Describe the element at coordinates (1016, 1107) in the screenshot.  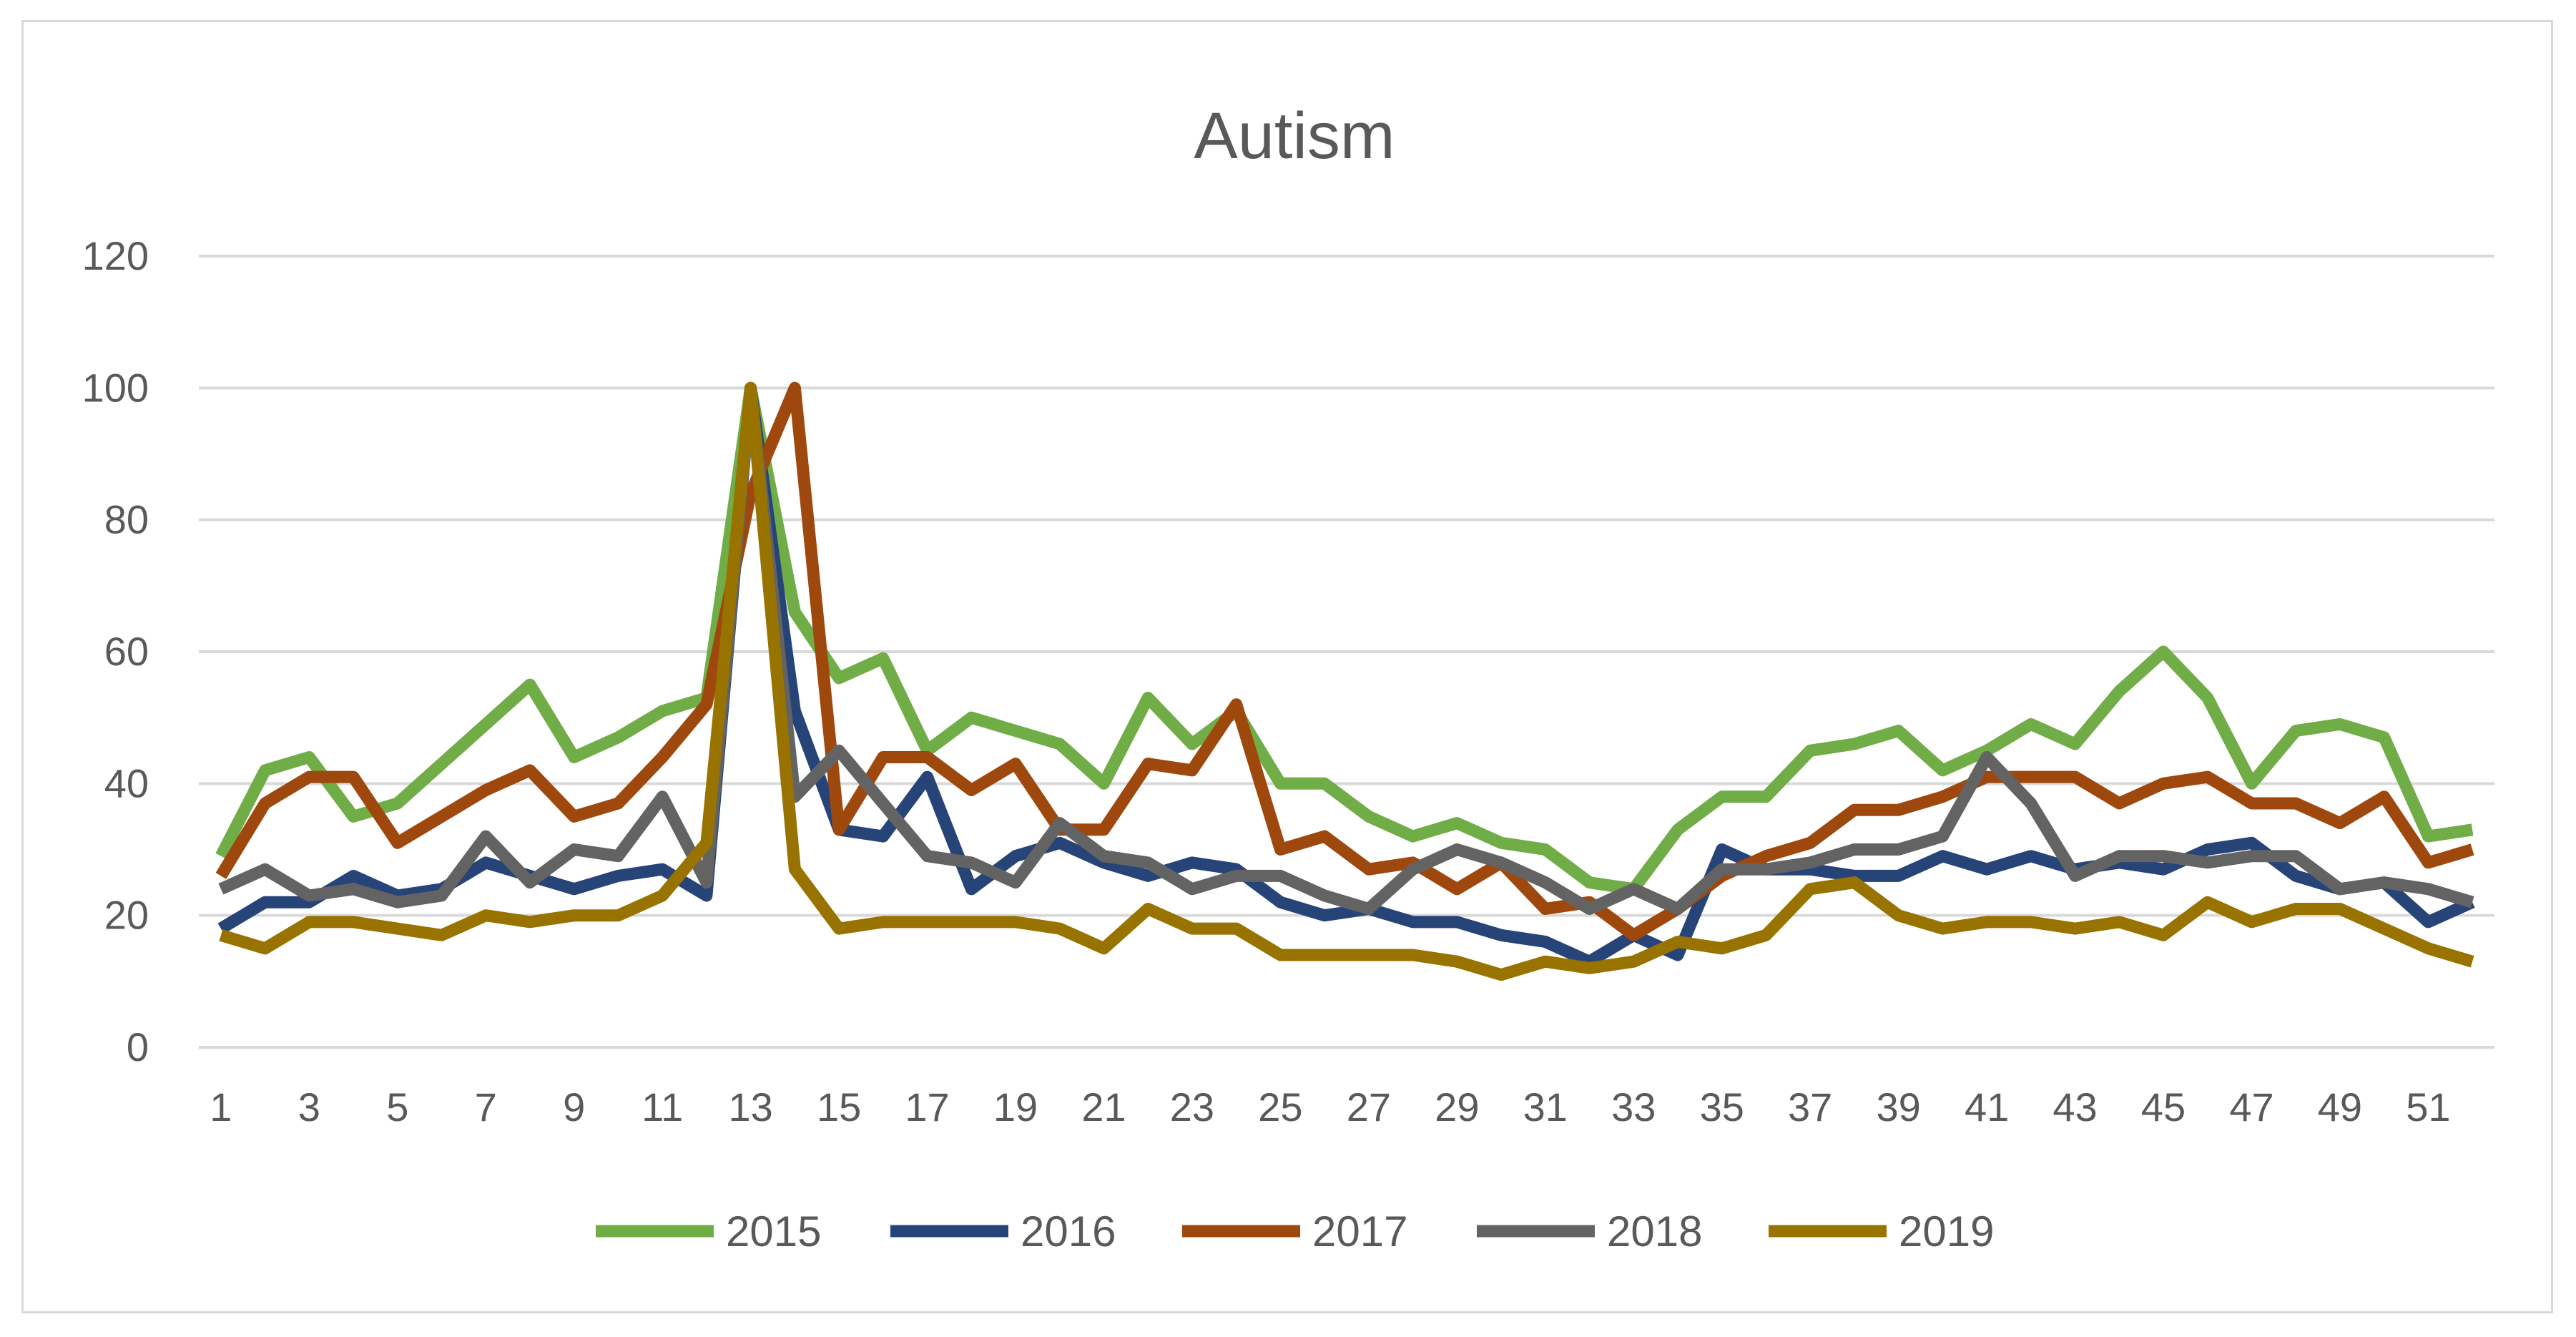
I see `x-tick-label: 19` at that location.